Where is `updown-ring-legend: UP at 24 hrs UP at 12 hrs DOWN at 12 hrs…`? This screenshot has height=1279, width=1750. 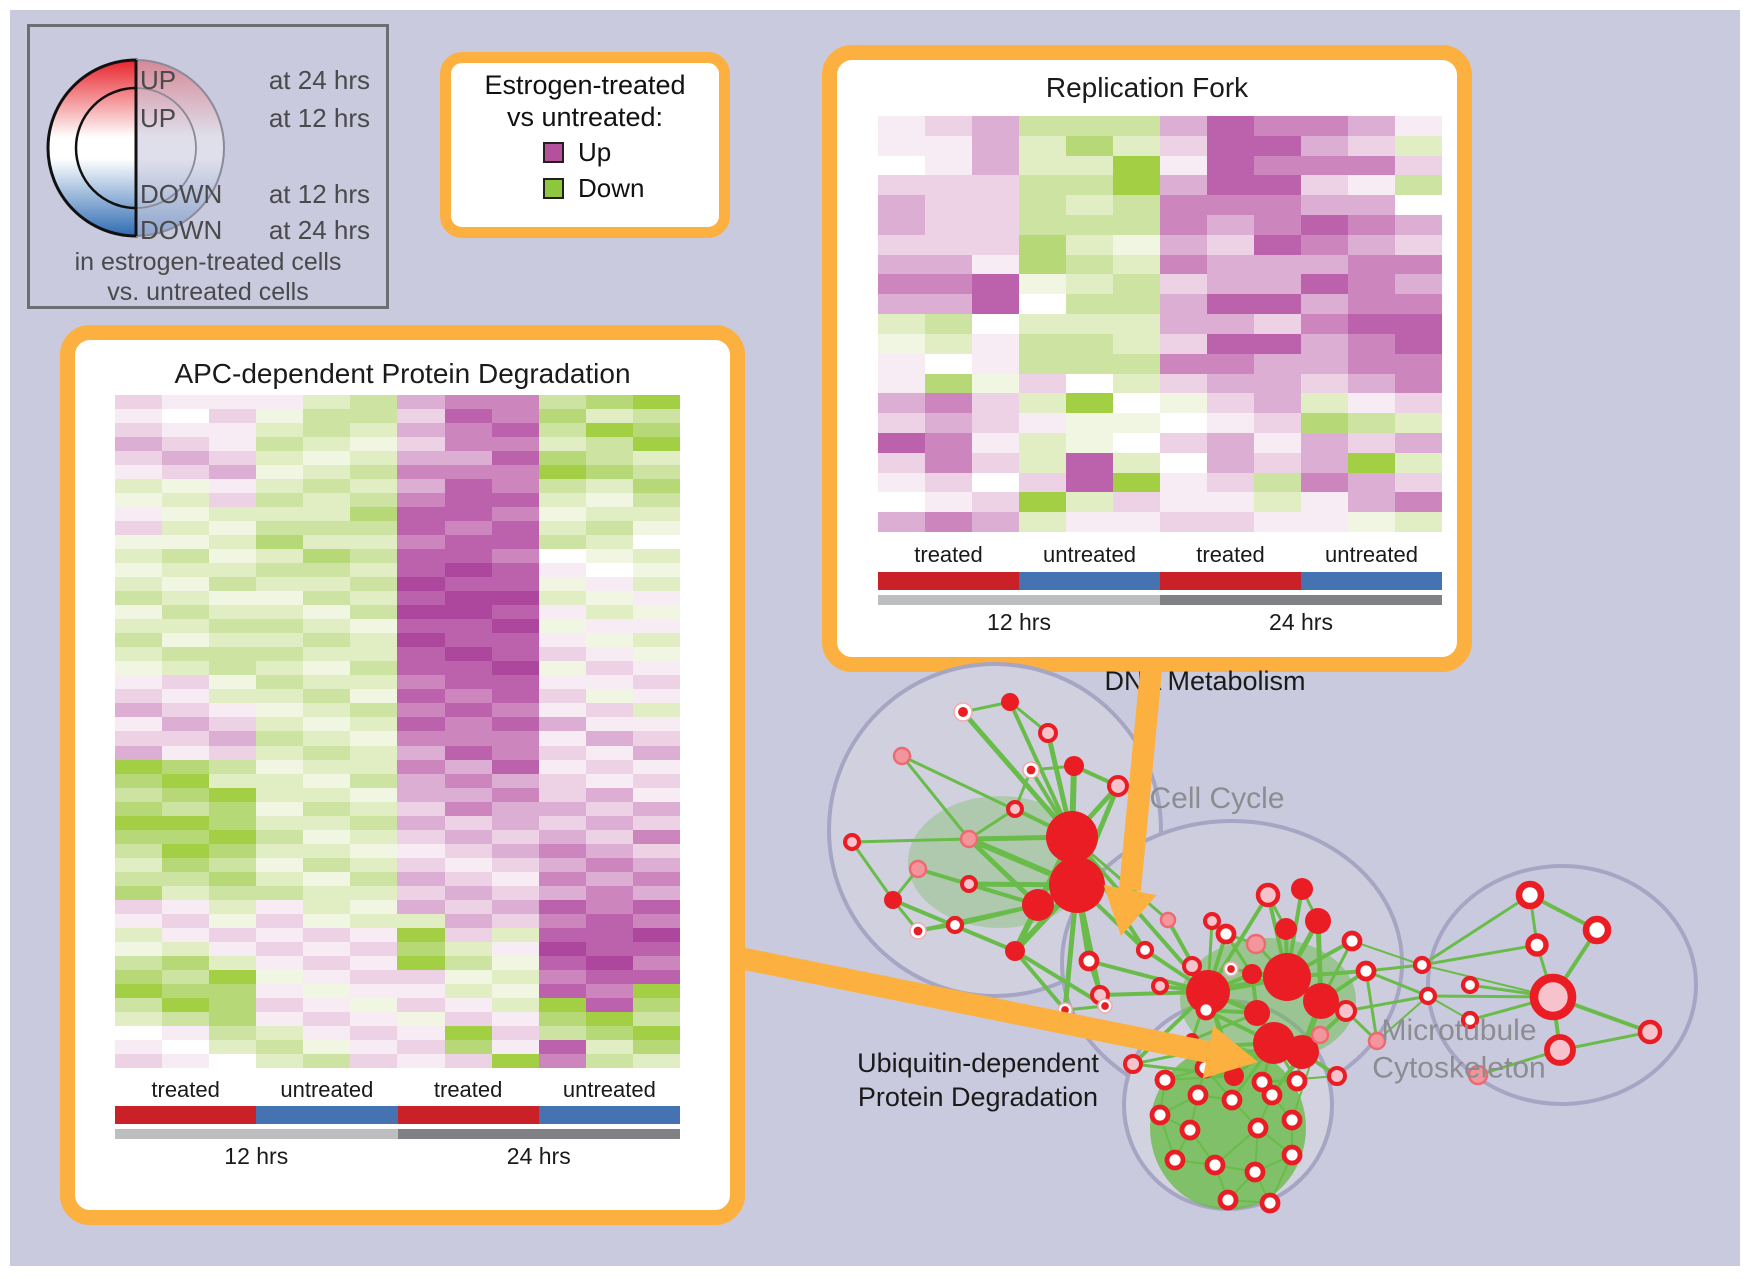 updown-ring-legend: UP at 24 hrs UP at 12 hrs DOWN at 12 hrs… is located at coordinates (208, 166).